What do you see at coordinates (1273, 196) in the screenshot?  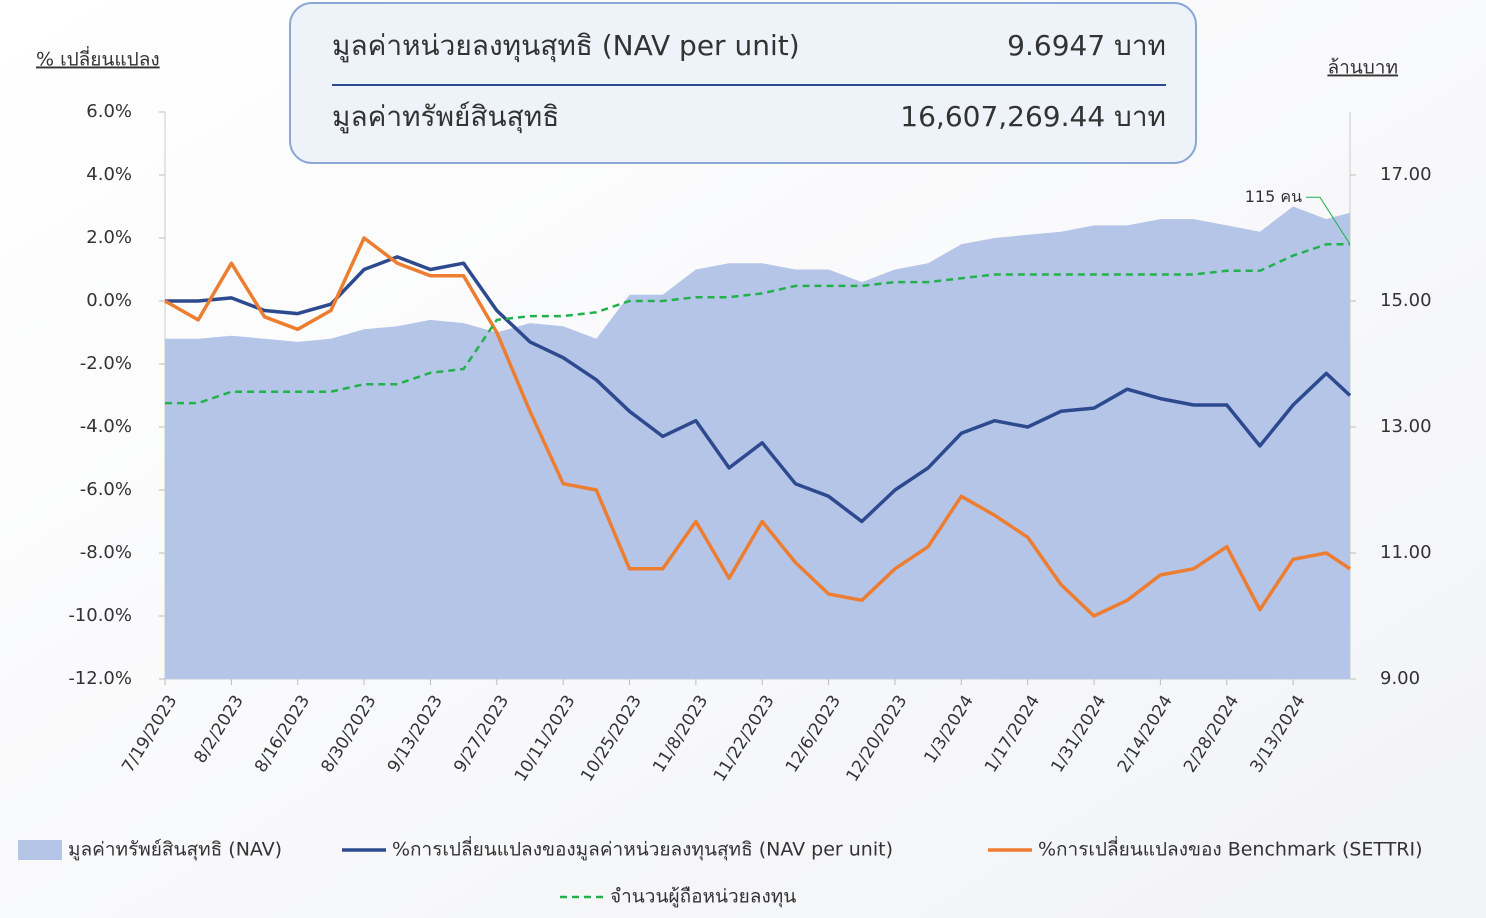 I see `annotation: 115 คน` at bounding box center [1273, 196].